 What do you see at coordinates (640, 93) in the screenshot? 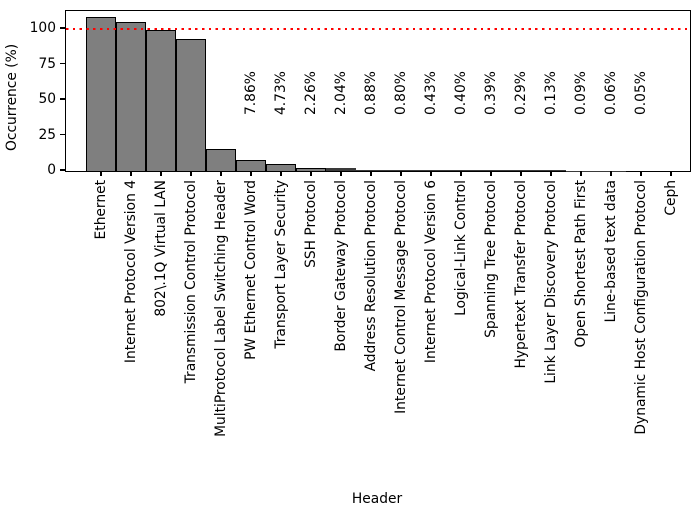
I see `bar-value-label: 0.05%` at bounding box center [640, 93].